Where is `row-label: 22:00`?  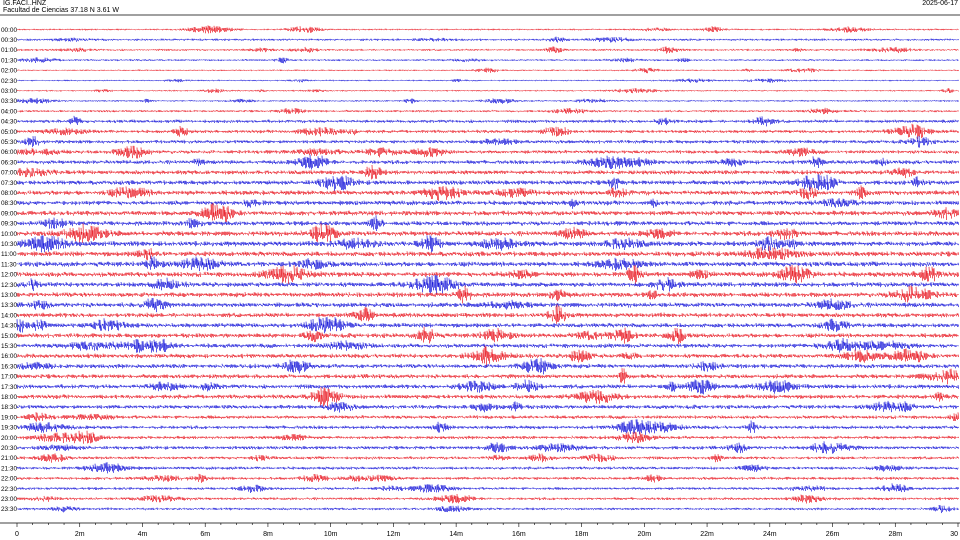 row-label: 22:00 is located at coordinates (9, 479).